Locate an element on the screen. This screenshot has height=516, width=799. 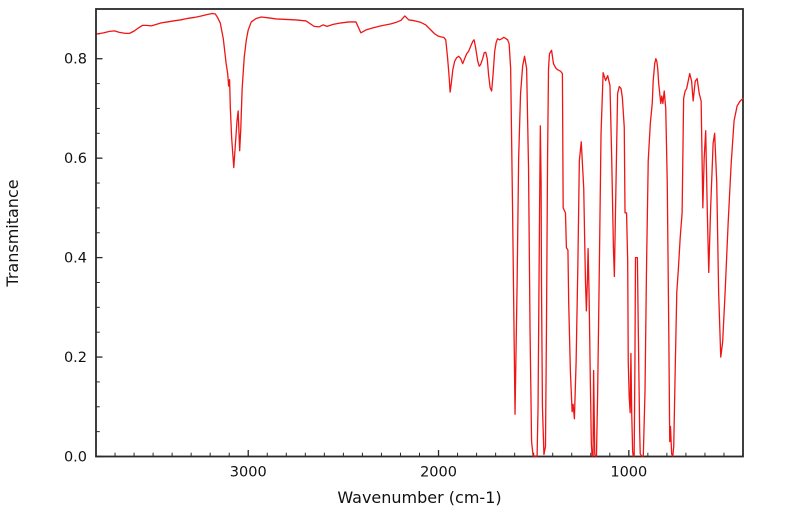
x-tick-label: 3000 is located at coordinates (248, 473).